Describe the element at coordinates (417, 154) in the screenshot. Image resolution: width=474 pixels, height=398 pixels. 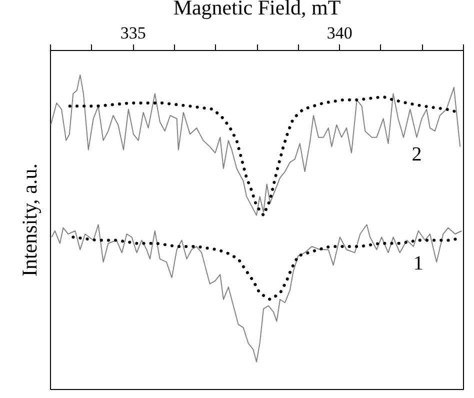
I see `series-label: 2` at that location.